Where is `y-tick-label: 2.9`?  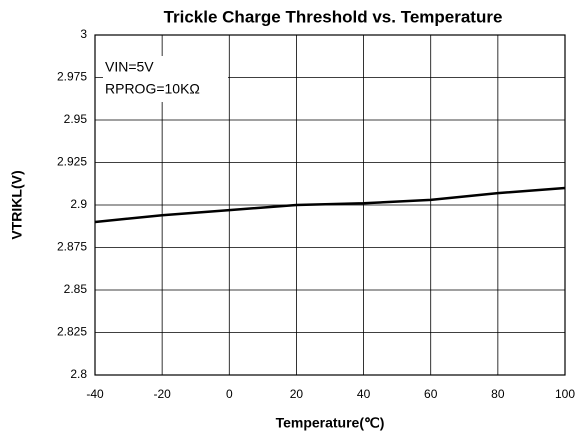
y-tick-label: 2.9 is located at coordinates (78, 204).